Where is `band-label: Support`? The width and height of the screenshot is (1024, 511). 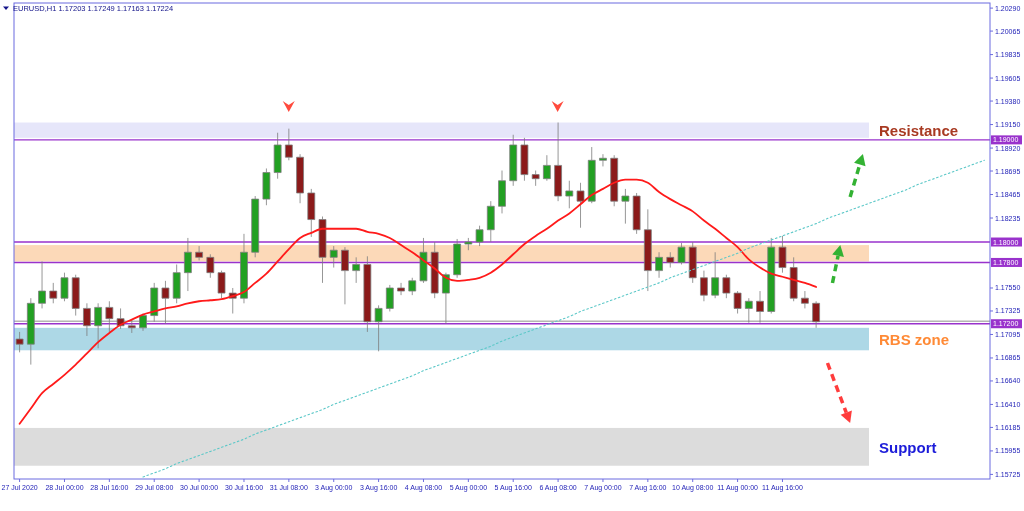 band-label: Support is located at coordinates (908, 447).